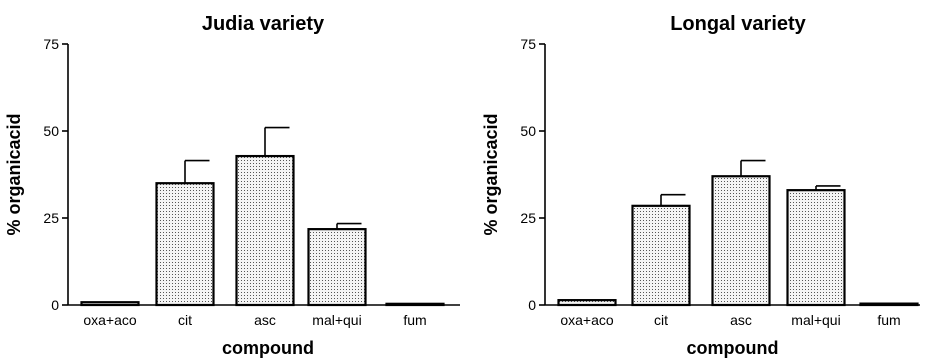 The width and height of the screenshot is (930, 360). Describe the element at coordinates (888, 320) in the screenshot. I see `category-label-right-fum: fum` at that location.